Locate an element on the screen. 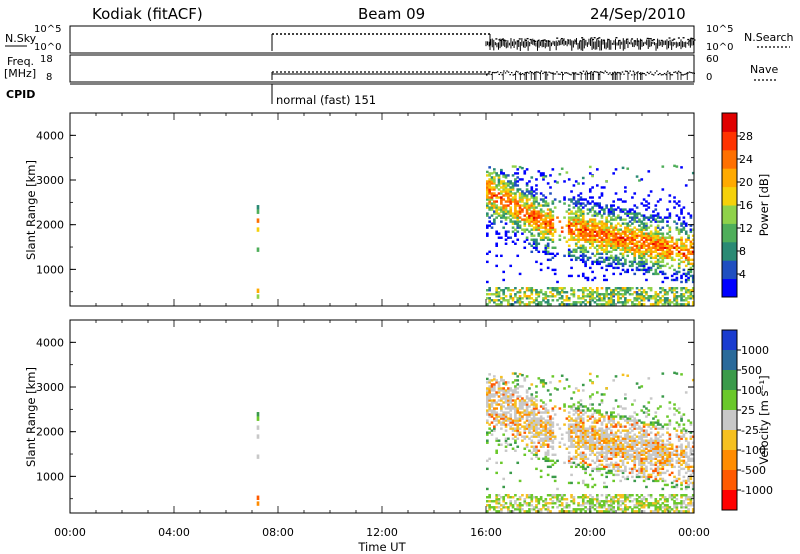  nsearch-dot is located at coordinates (635, 41).